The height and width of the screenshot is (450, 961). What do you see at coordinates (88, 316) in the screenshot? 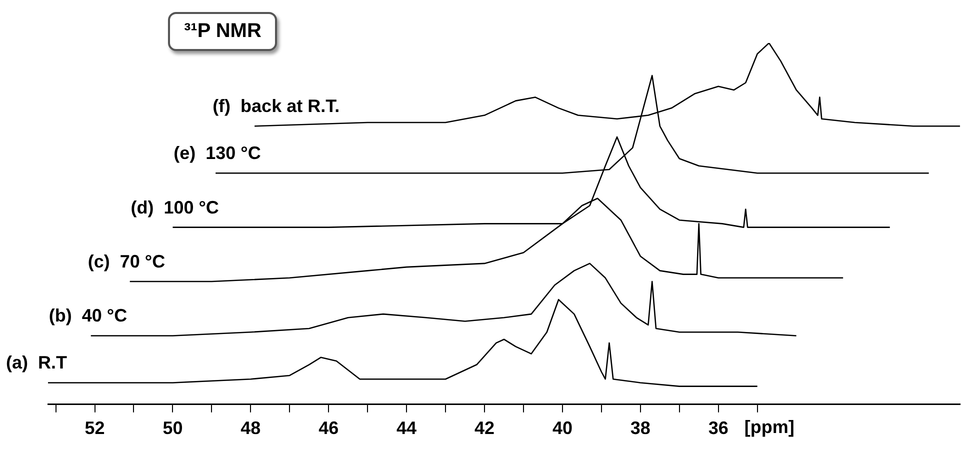
I see `series-label: (b) 40 °C` at bounding box center [88, 316].